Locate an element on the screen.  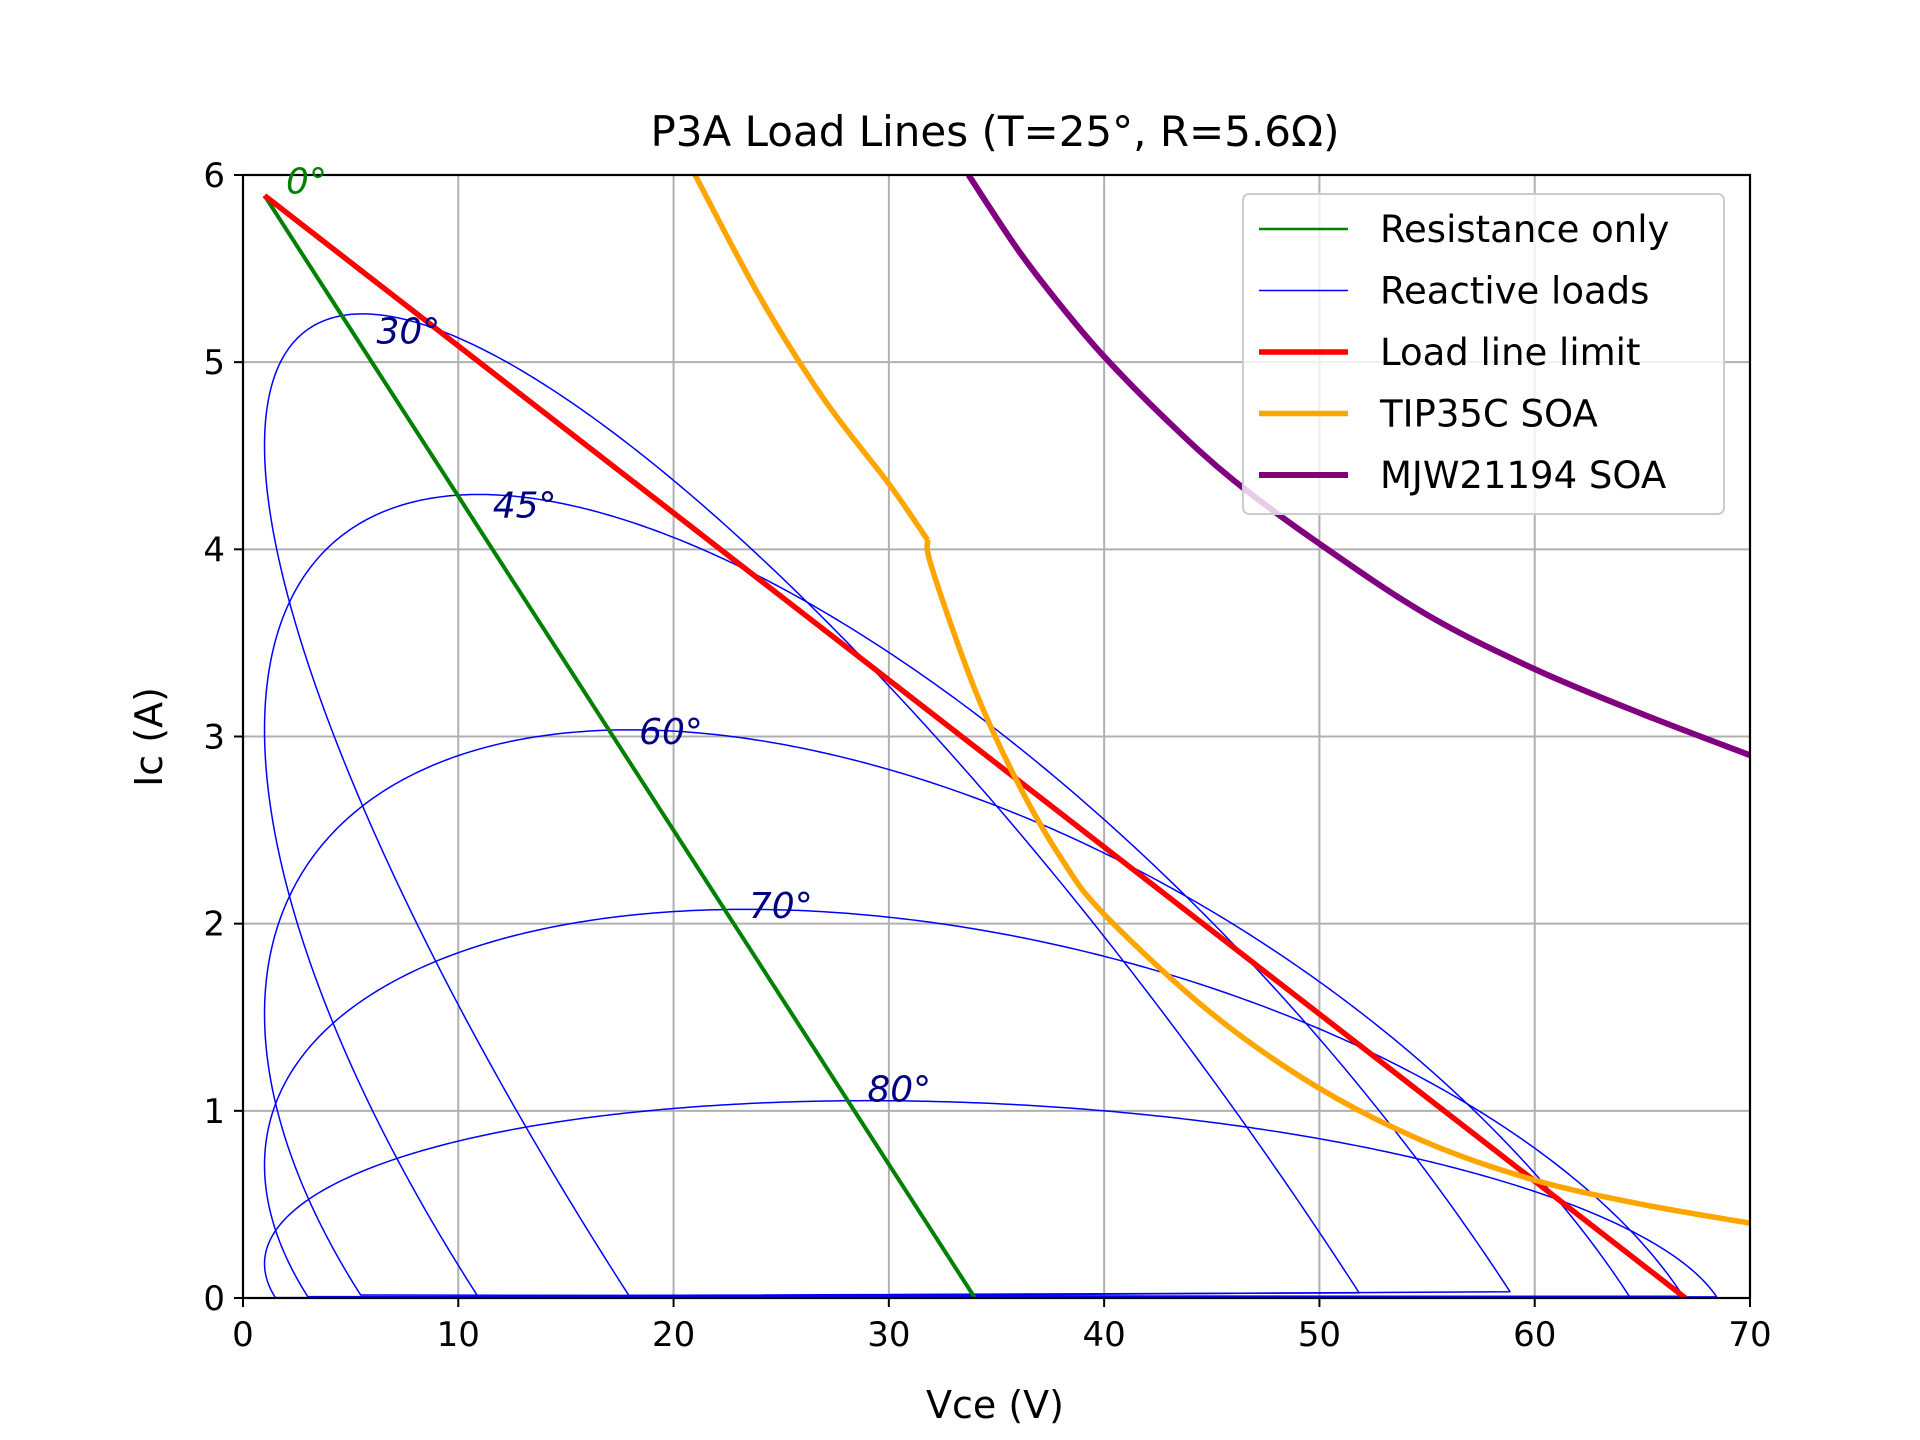
legend-label: Reactive loads is located at coordinates (1514, 291).